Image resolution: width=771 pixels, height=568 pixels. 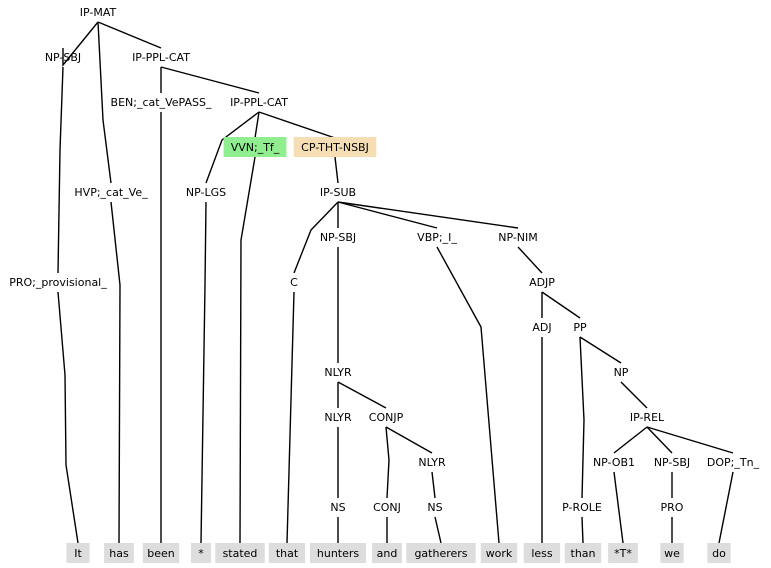 I want to click on node-label: NP-OB1, so click(x=614, y=462).